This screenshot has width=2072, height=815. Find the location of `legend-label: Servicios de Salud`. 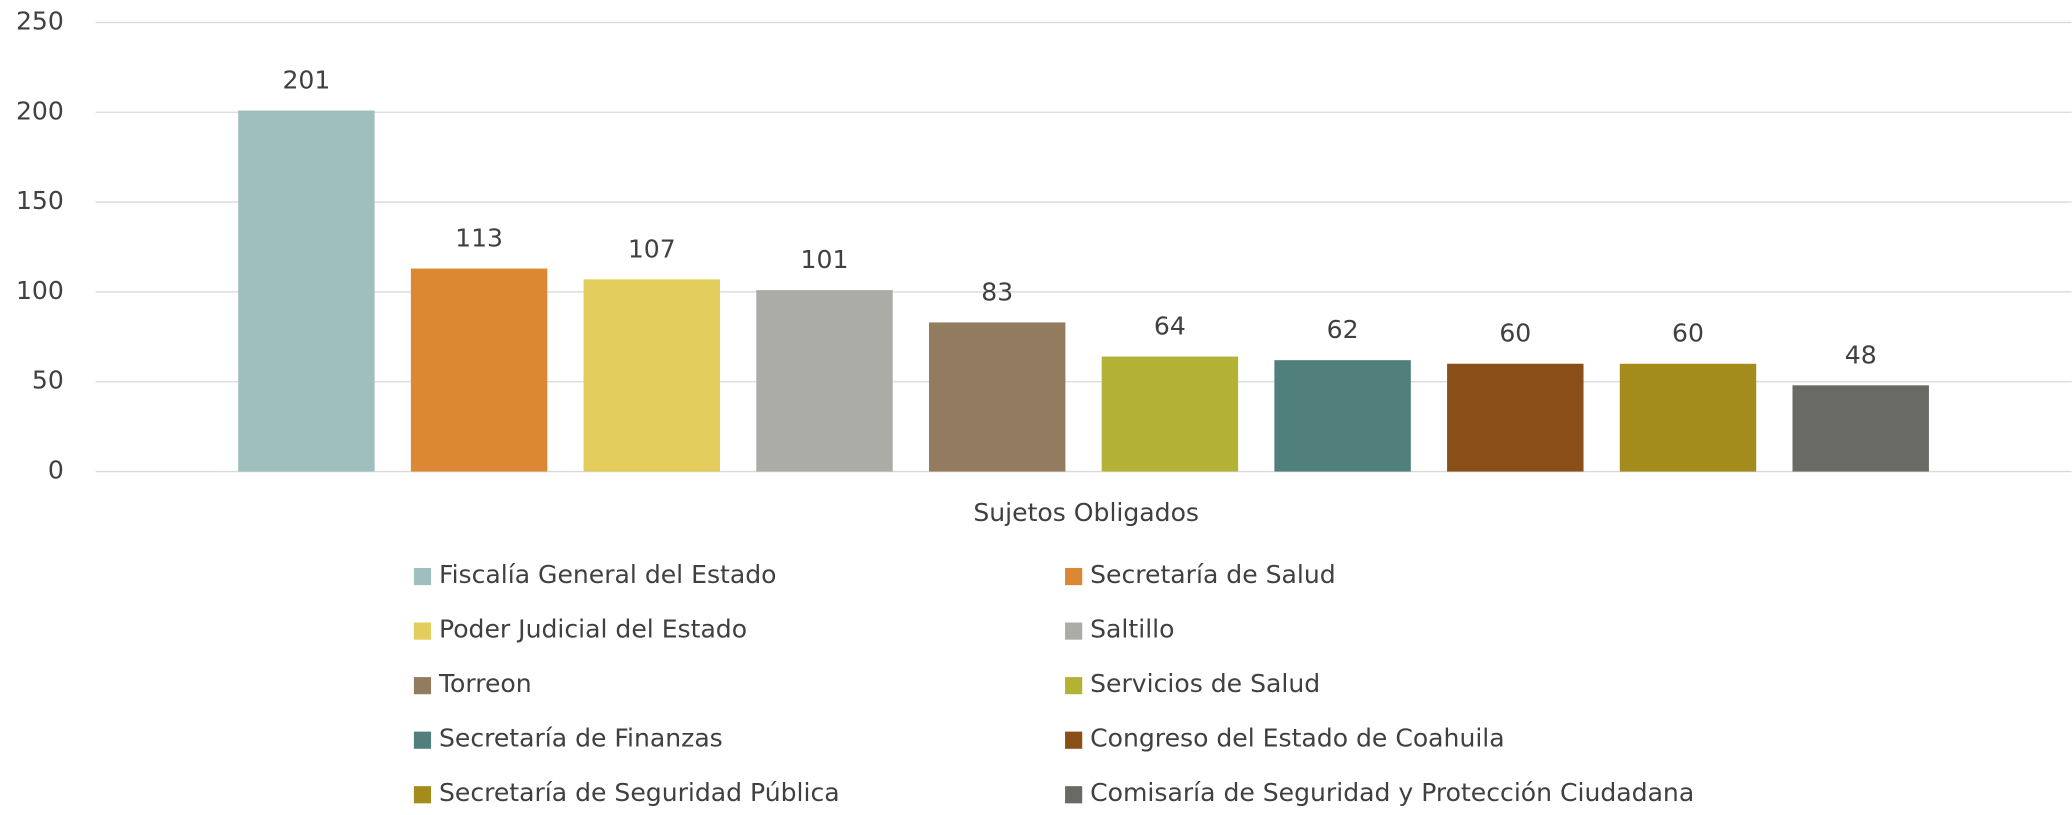

legend-label: Servicios de Salud is located at coordinates (1205, 683).